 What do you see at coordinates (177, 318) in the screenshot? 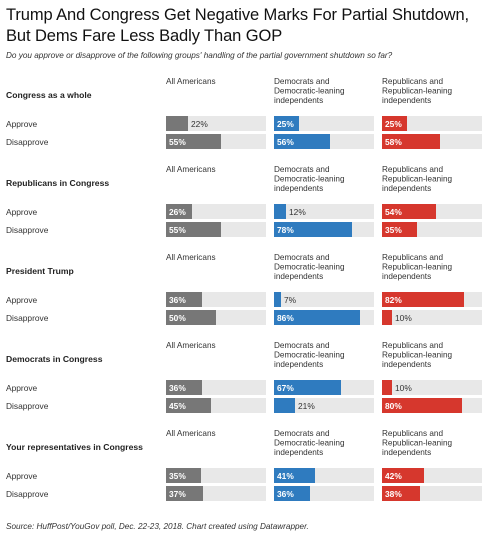
I see `value-label-president-trump-disapprove-all: 50%` at bounding box center [177, 318].